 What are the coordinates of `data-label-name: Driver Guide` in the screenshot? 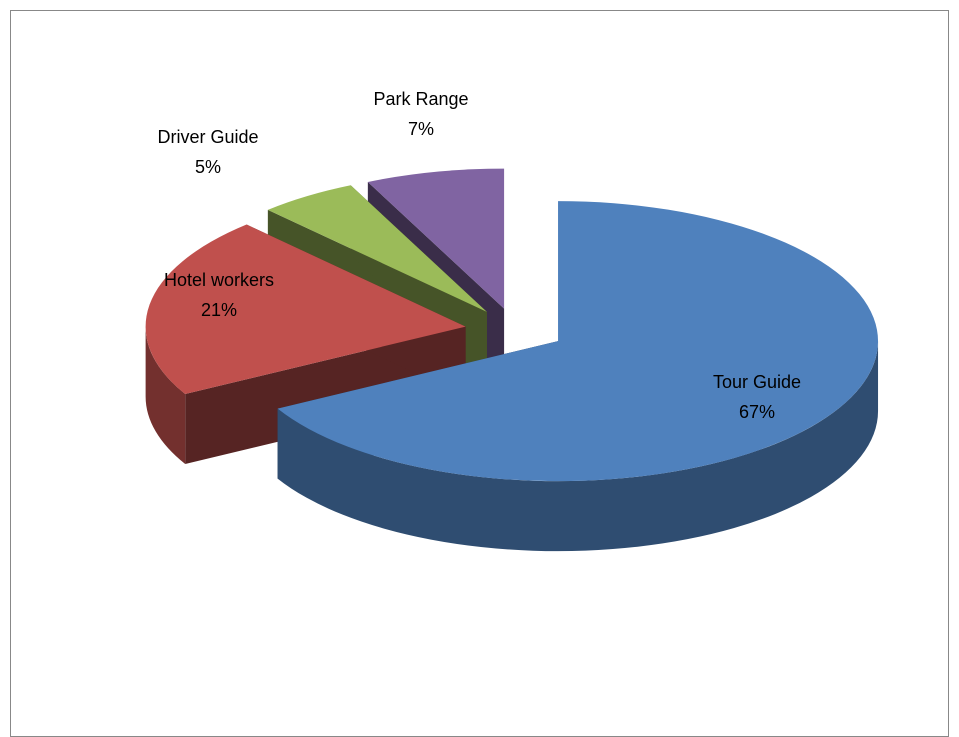 It's located at (207, 137).